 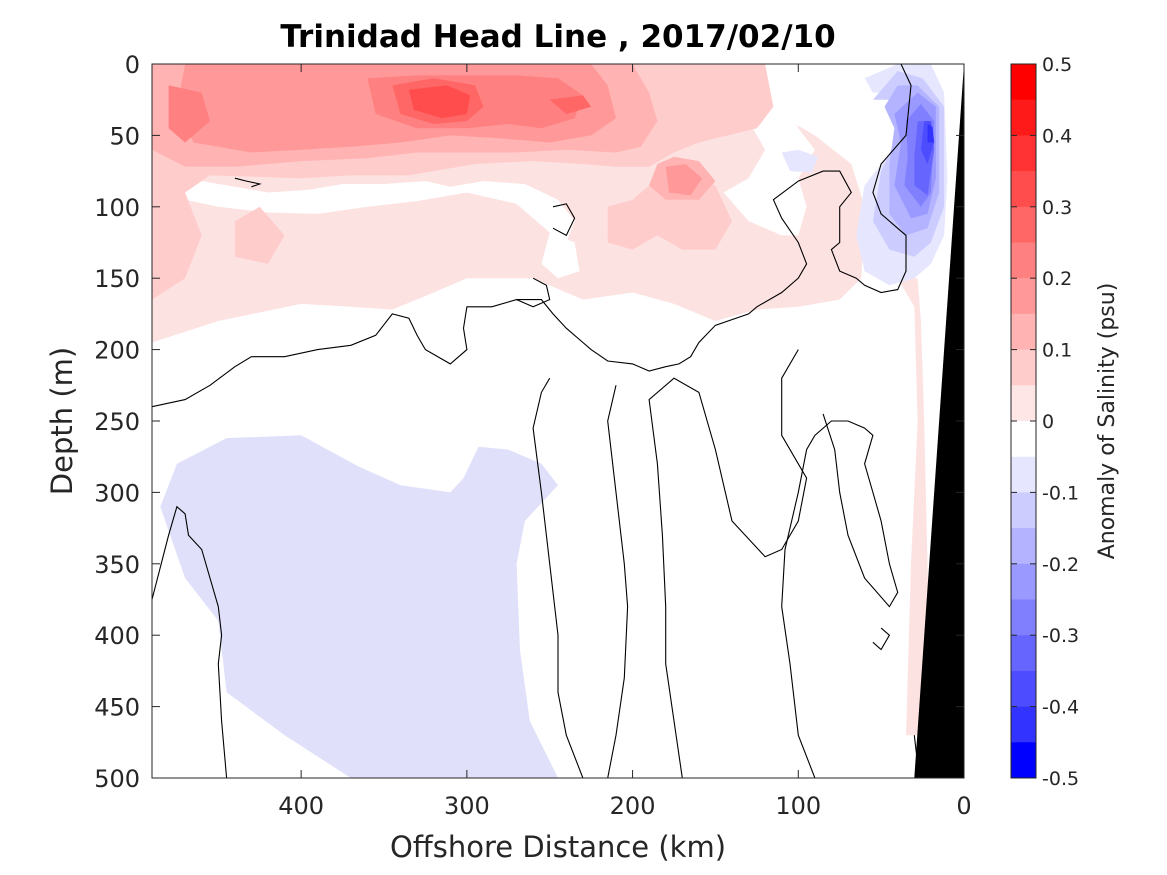 What do you see at coordinates (62, 421) in the screenshot?
I see `y-axis-label: Depth (m)` at bounding box center [62, 421].